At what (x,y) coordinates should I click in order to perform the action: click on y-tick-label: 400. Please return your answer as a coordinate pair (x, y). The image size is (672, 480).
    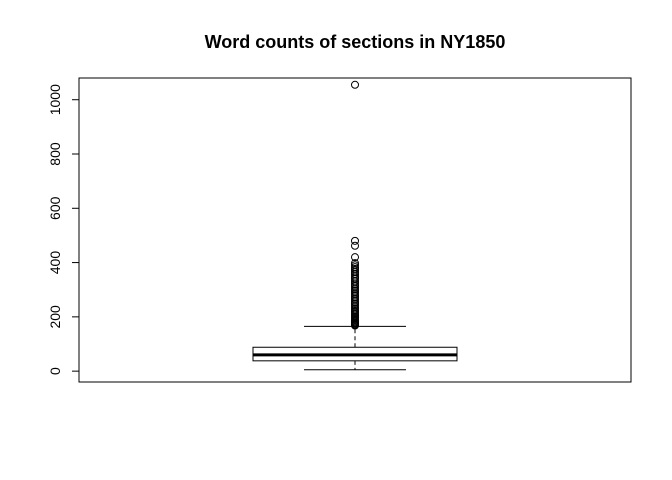
    Looking at the image, I should click on (55, 263).